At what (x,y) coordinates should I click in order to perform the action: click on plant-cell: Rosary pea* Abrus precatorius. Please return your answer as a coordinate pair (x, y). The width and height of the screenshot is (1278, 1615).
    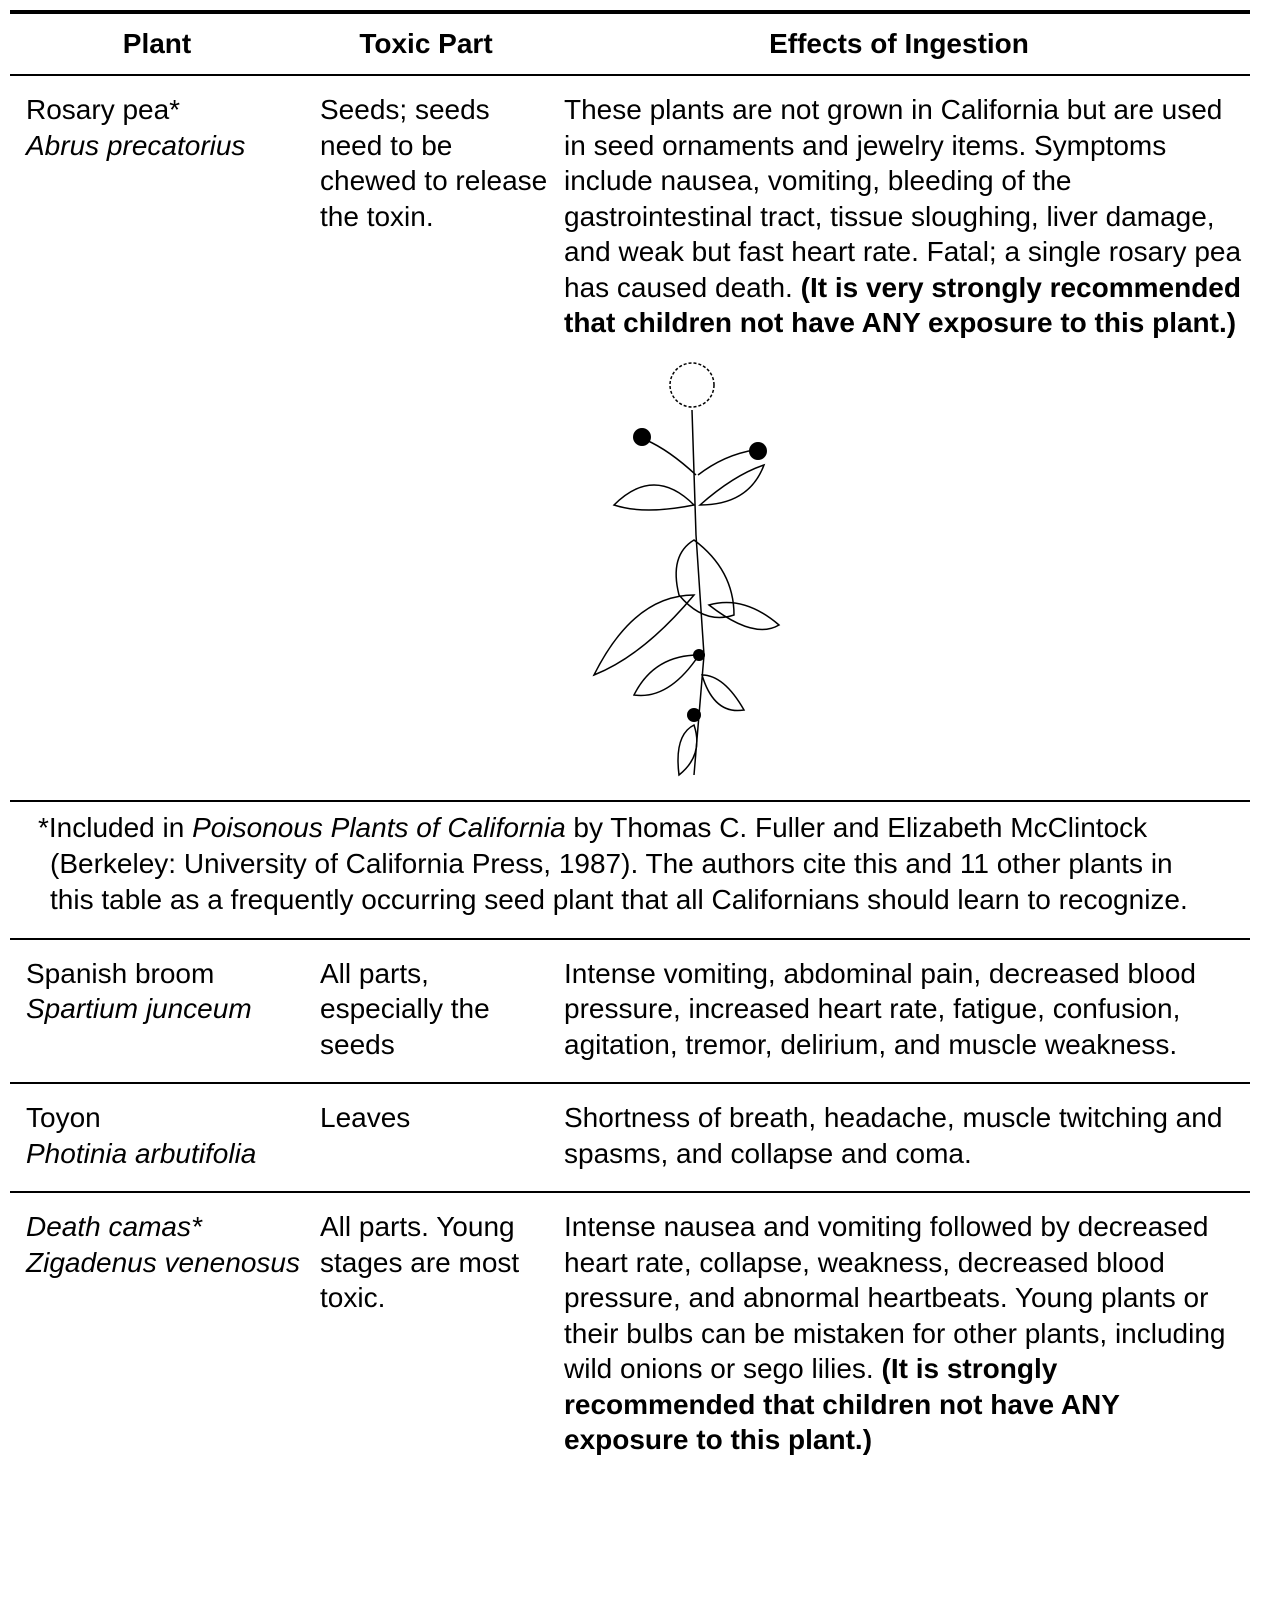
    Looking at the image, I should click on (157, 436).